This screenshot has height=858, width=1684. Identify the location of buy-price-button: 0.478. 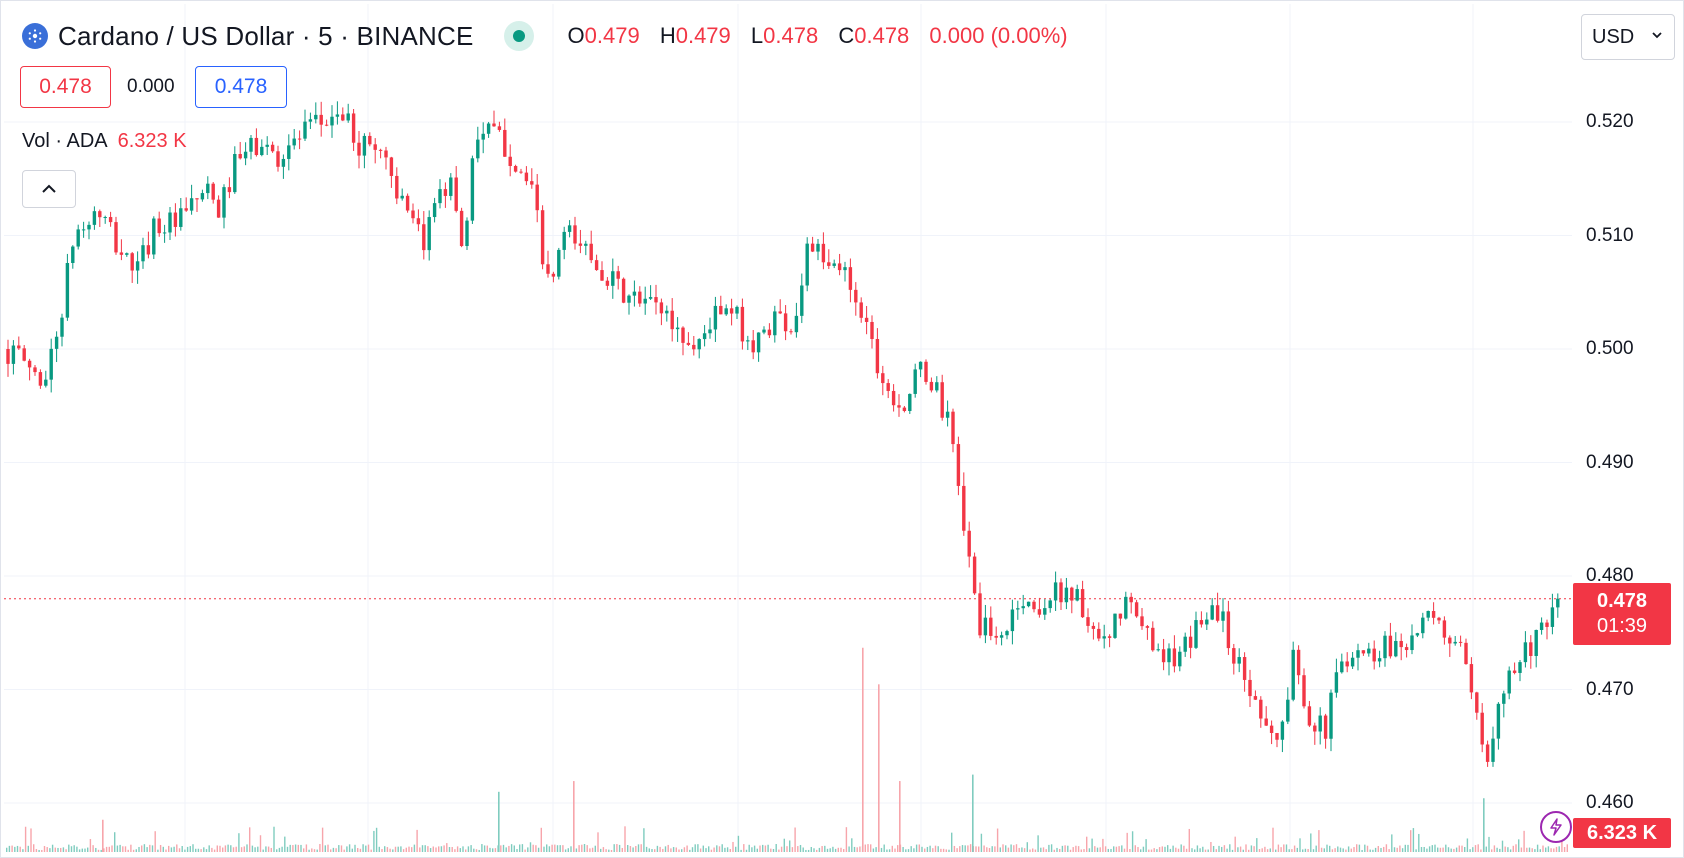
(241, 87).